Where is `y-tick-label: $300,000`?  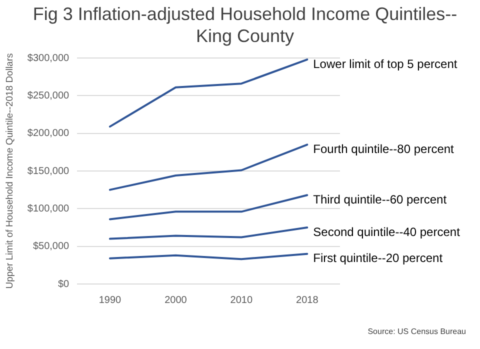 y-tick-label: $300,000 is located at coordinates (48, 58).